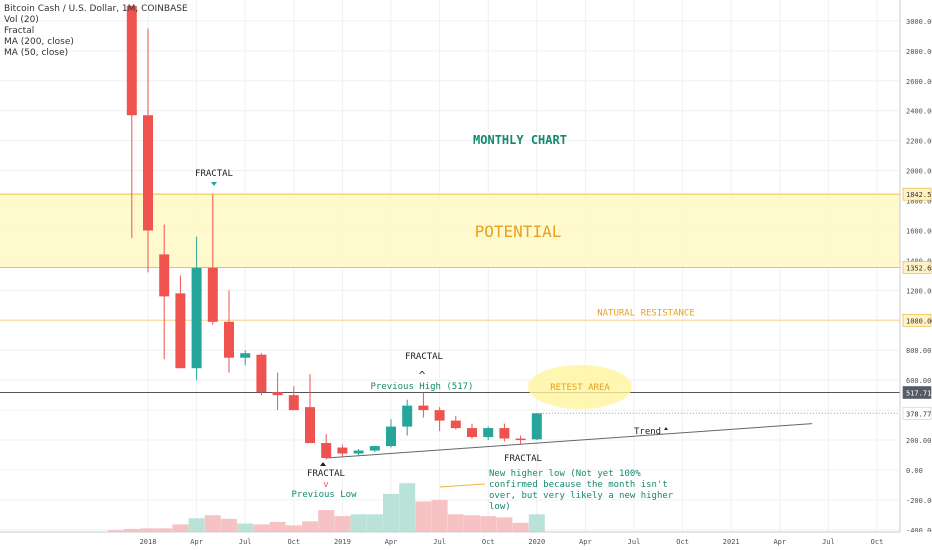  I want to click on price-tag-label: 517.71, so click(918, 393).